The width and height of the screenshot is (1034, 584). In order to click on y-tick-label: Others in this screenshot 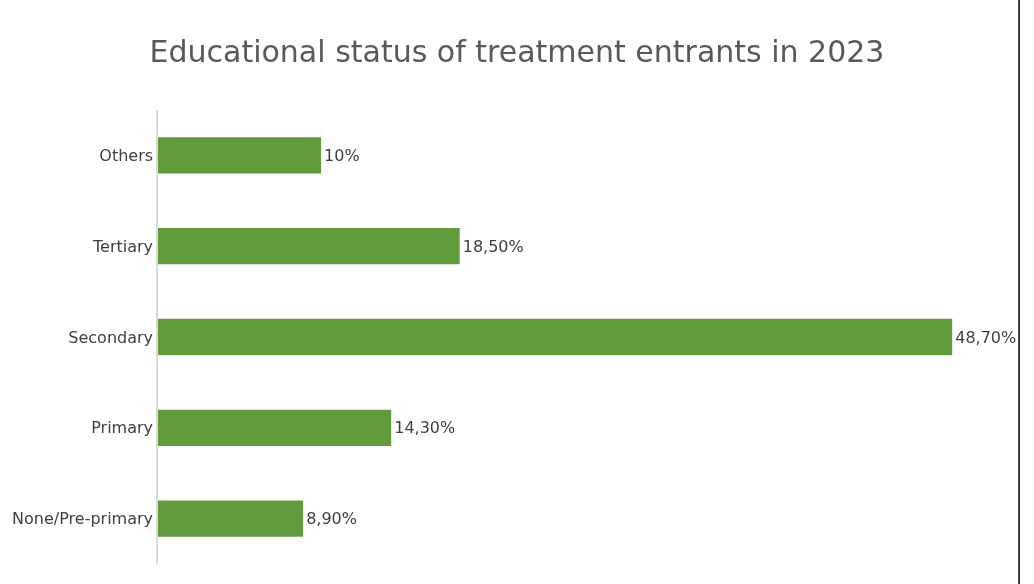, I will do `click(126, 155)`.